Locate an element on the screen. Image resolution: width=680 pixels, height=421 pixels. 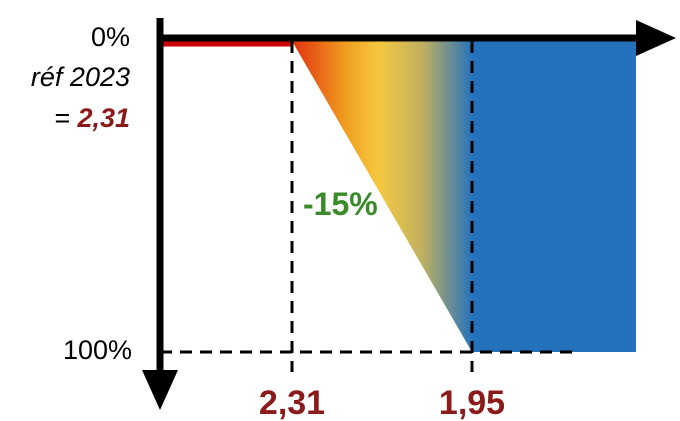
change-annotation: -15% is located at coordinates (340, 204).